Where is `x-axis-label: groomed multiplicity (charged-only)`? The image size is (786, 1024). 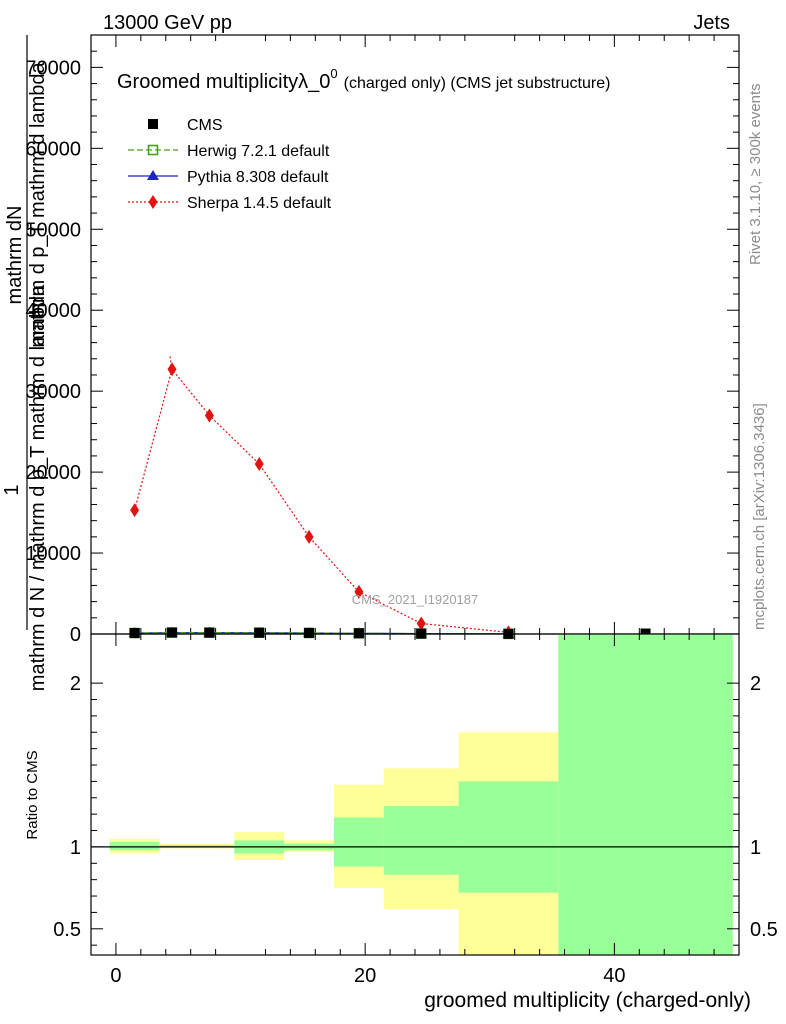 x-axis-label: groomed multiplicity (charged-only) is located at coordinates (587, 1000).